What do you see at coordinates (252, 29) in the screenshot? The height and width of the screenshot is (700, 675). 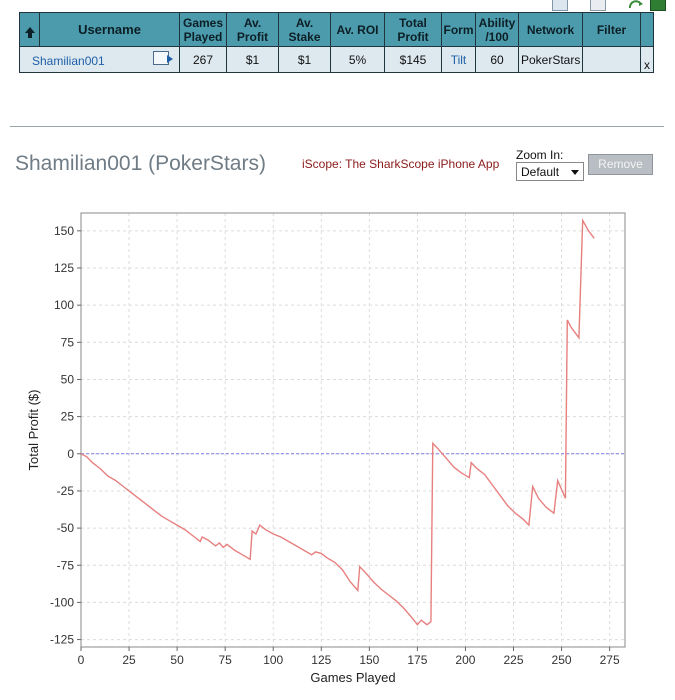 I see `header-av-profit: Av. Profit` at bounding box center [252, 29].